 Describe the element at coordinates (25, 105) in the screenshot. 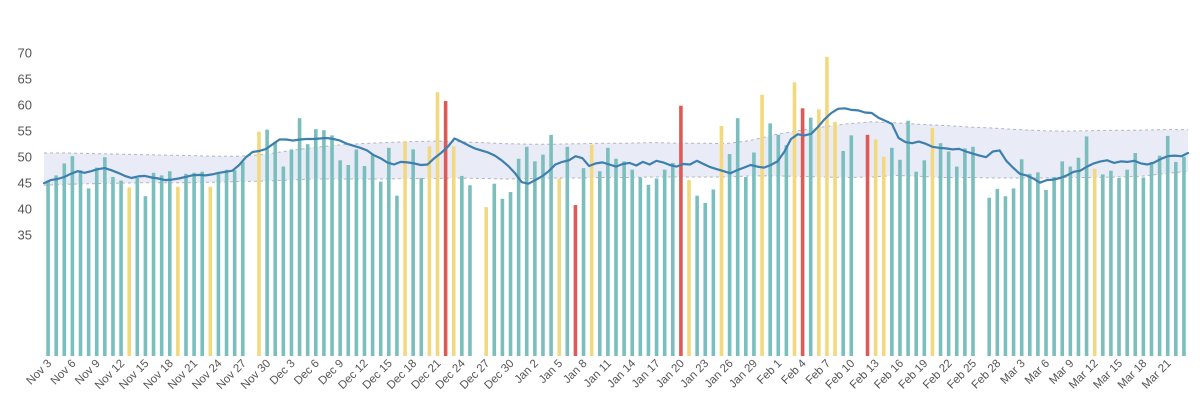

I see `y-tick-label: 60` at that location.